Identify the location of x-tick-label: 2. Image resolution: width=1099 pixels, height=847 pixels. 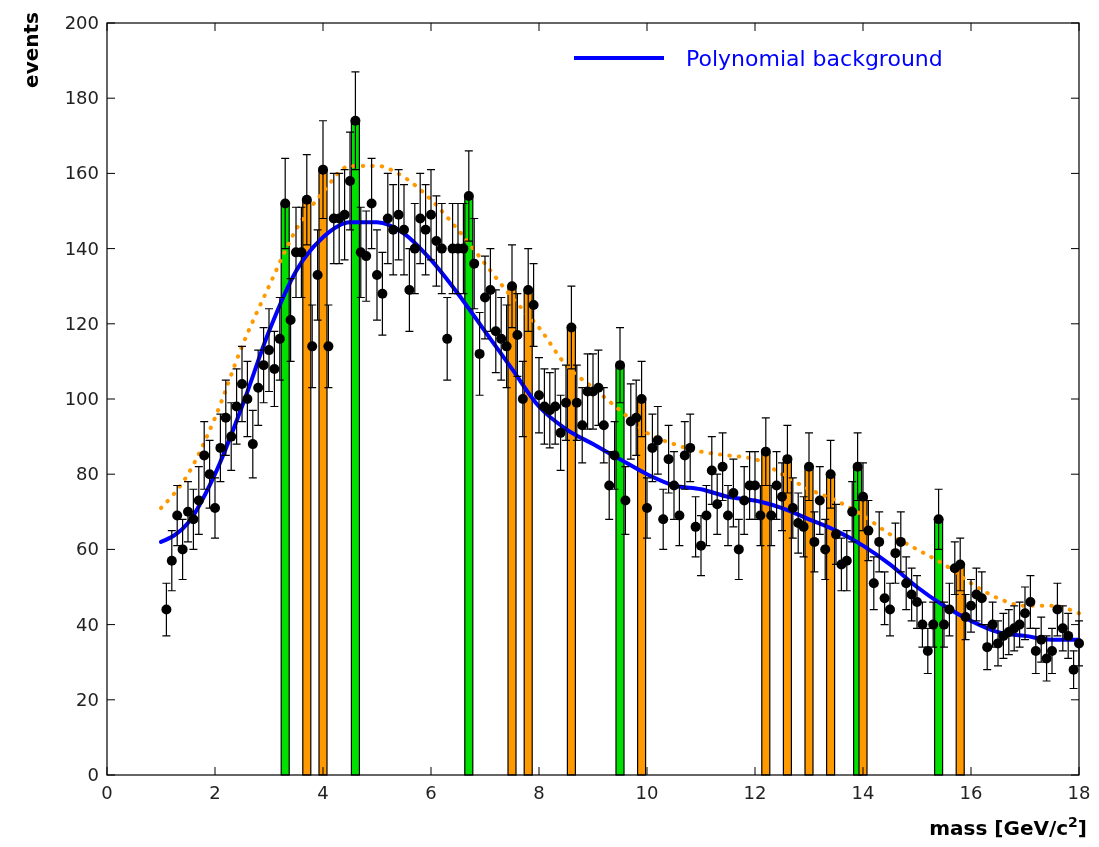
(215, 792).